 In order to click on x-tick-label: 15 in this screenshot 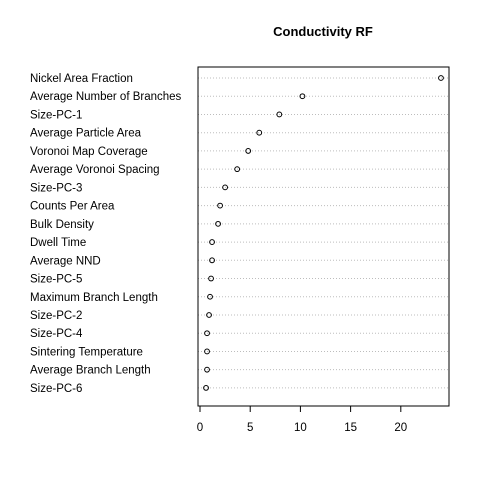, I will do `click(350, 428)`.